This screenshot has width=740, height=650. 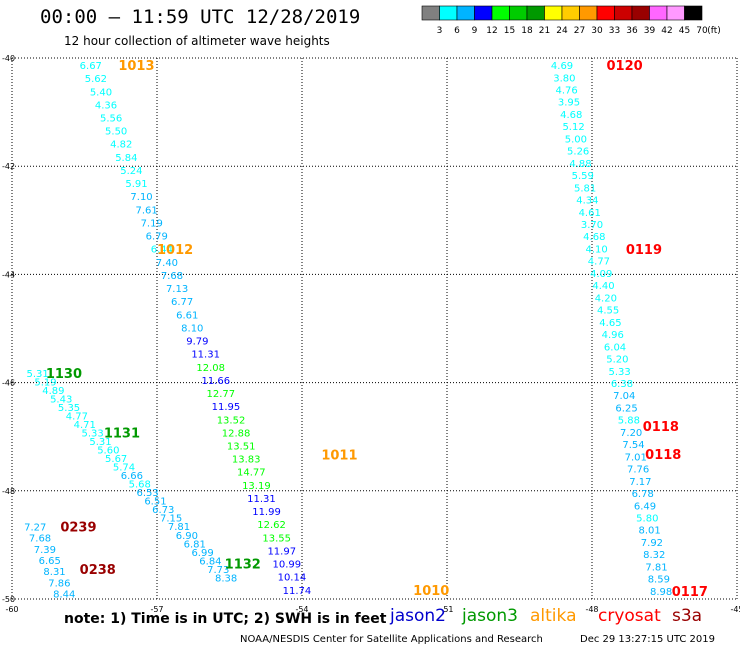 I want to click on wave-height-value: 5.68, so click(x=140, y=485).